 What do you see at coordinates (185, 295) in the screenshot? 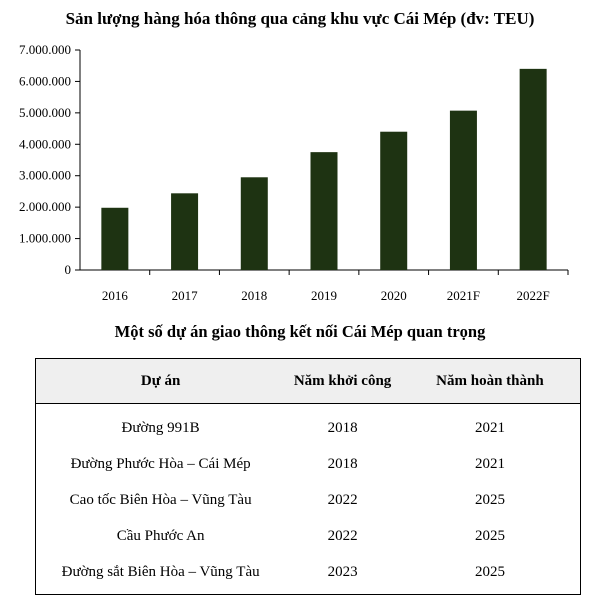
I see `x-tick-label: 2017` at bounding box center [185, 295].